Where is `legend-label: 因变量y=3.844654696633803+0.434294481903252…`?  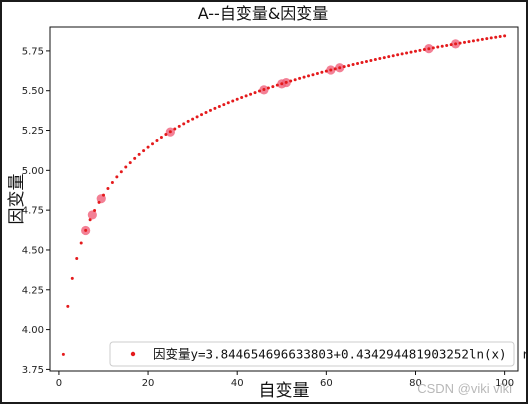
legend-label: 因变量y=3.844654696633803+0.434294481903252… is located at coordinates (339, 354).